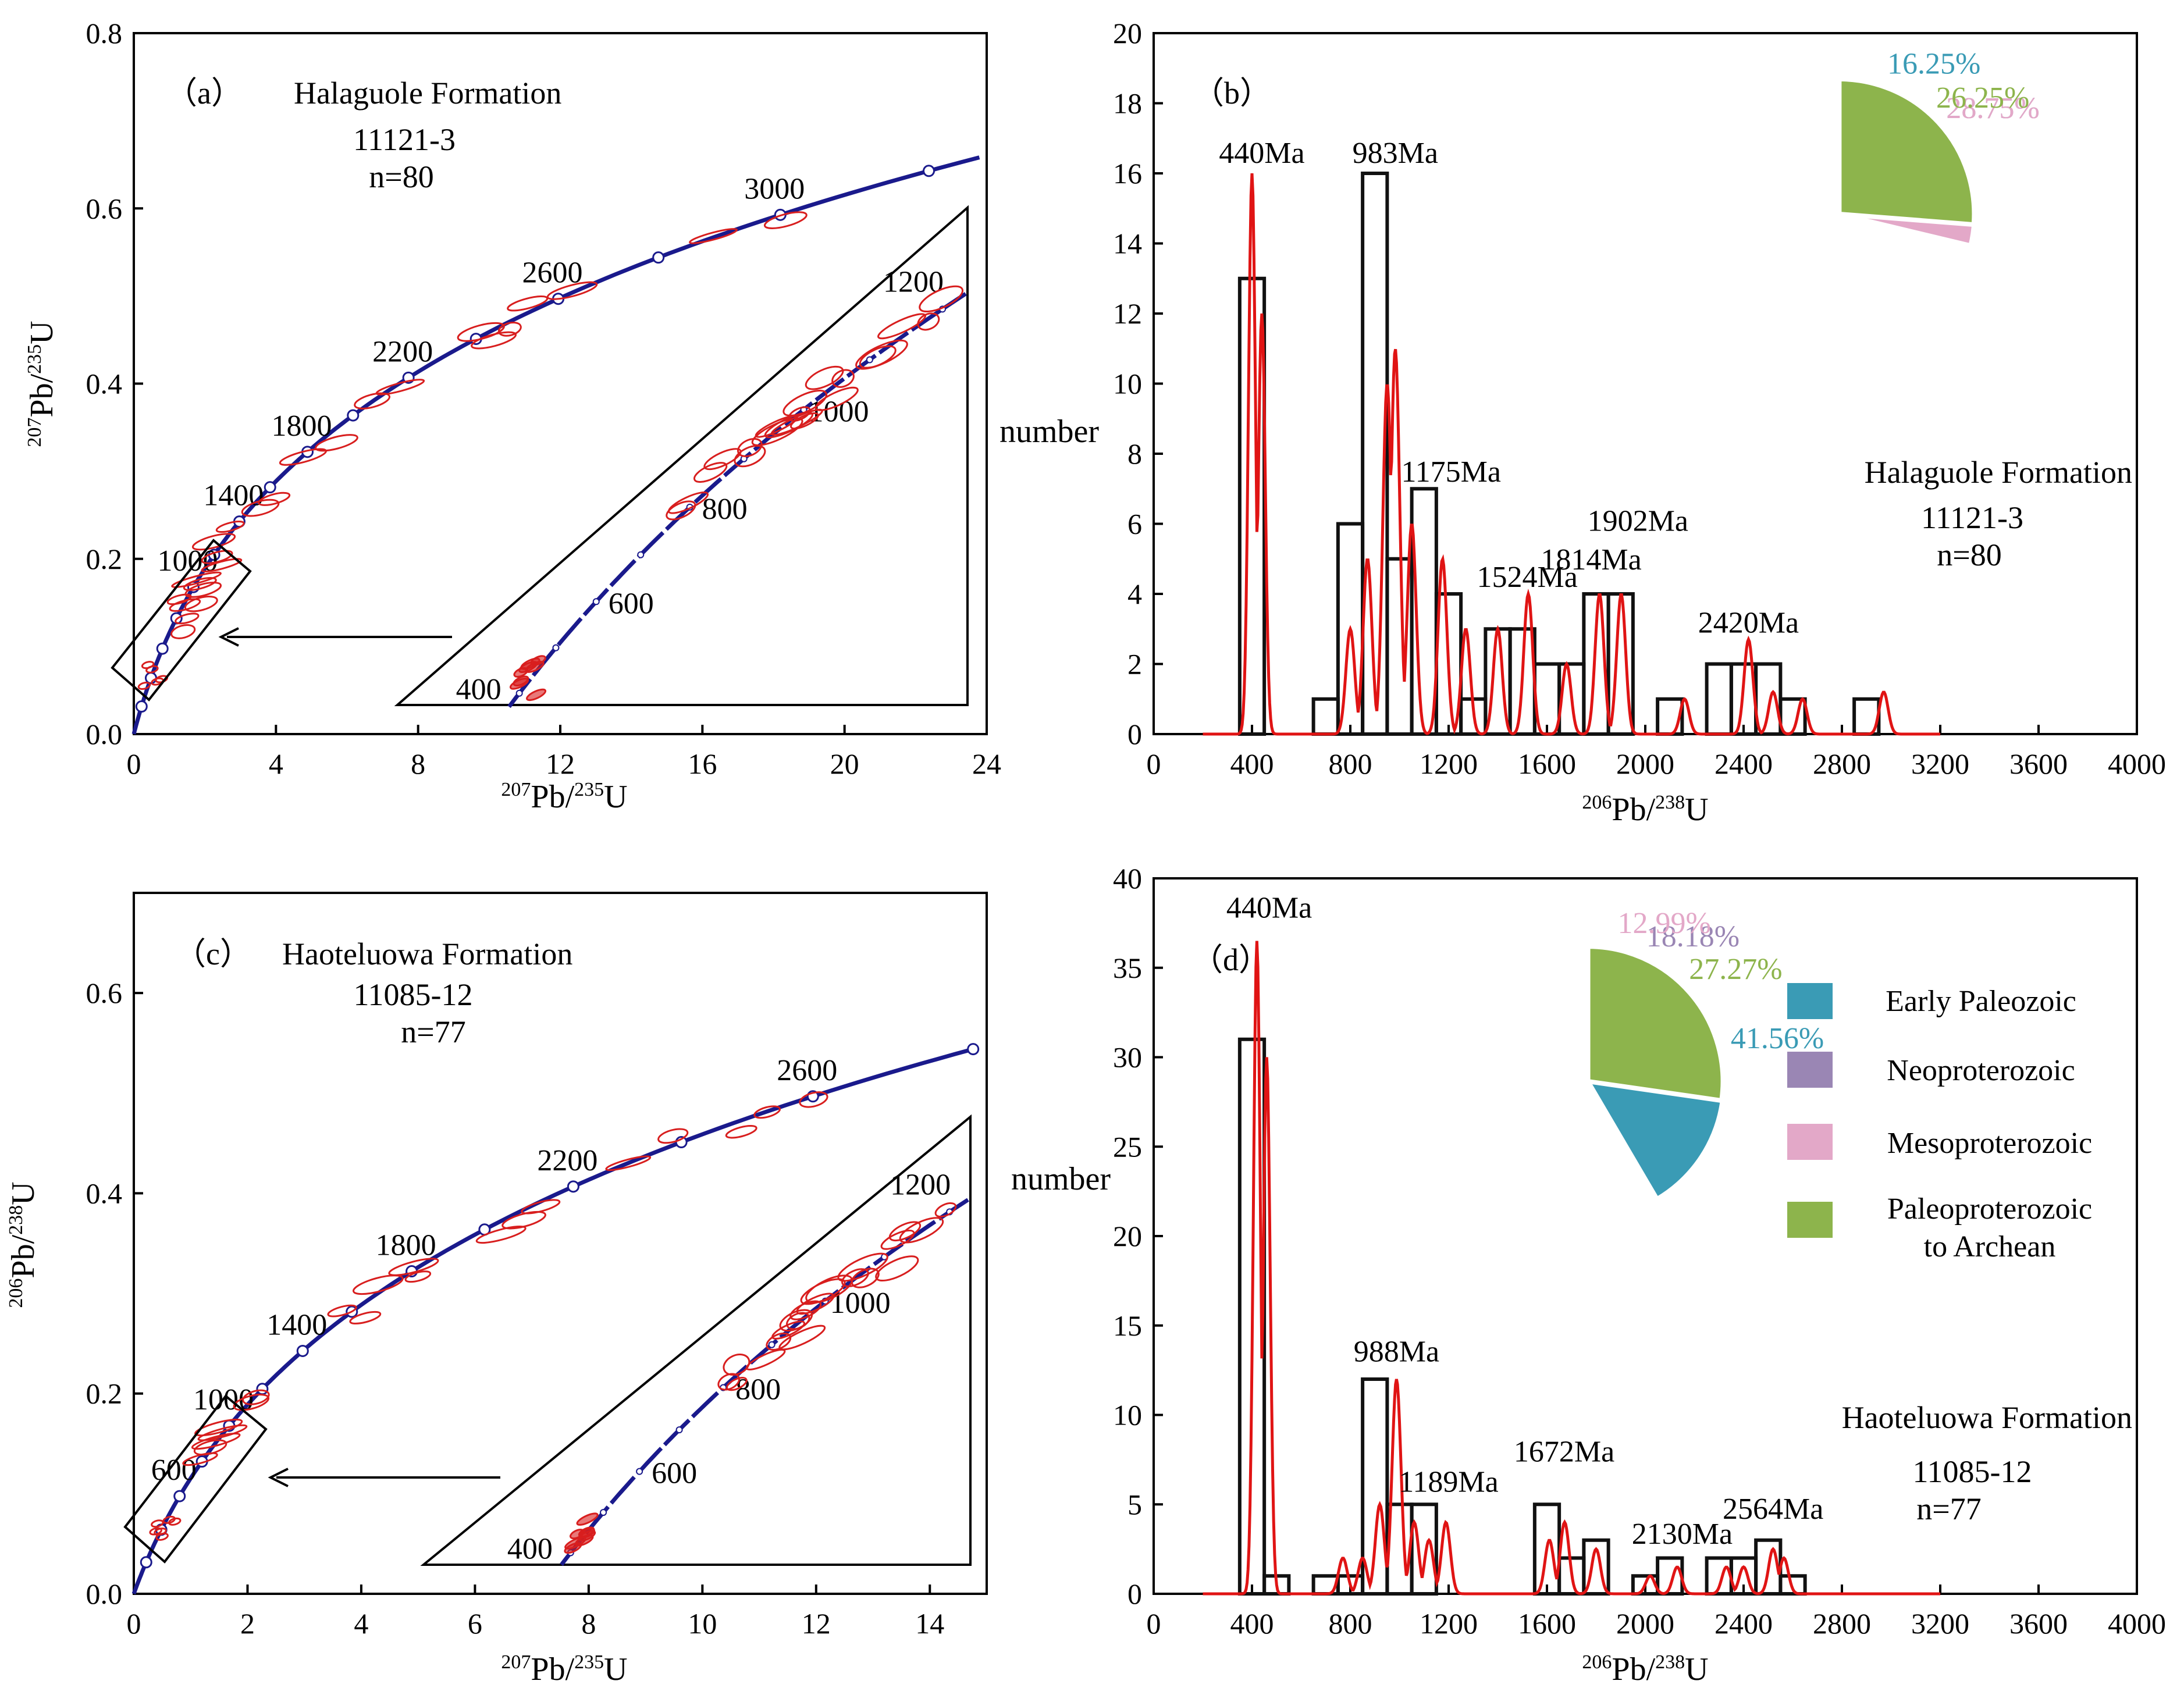 This screenshot has height=1702, width=2184. Describe the element at coordinates (1972, 1471) in the screenshot. I see `panel-d-sample: 11085-12` at that location.